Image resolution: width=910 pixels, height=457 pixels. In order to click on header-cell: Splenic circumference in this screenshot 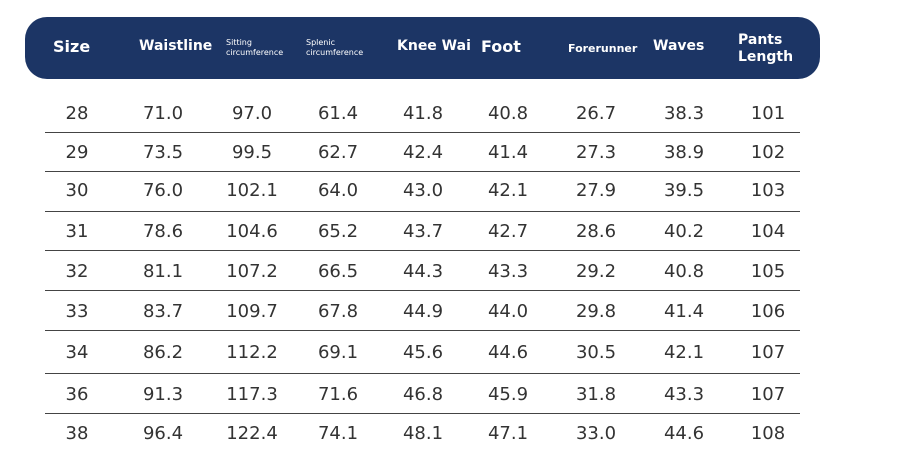, I will do `click(335, 47)`.